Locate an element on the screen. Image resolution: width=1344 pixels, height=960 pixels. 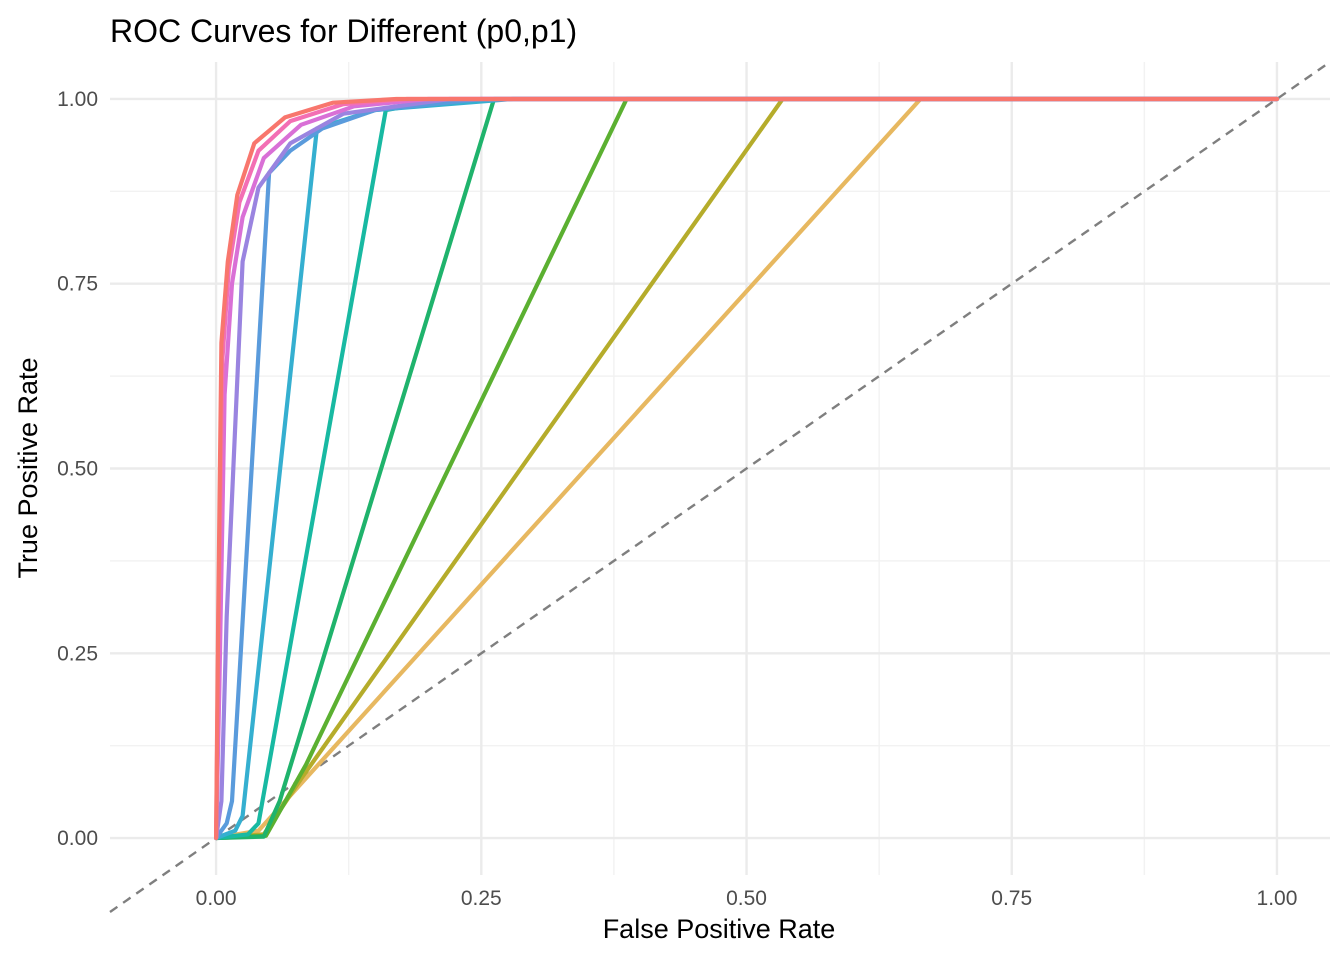
y-tick-label: 0.75 is located at coordinates (77, 284).